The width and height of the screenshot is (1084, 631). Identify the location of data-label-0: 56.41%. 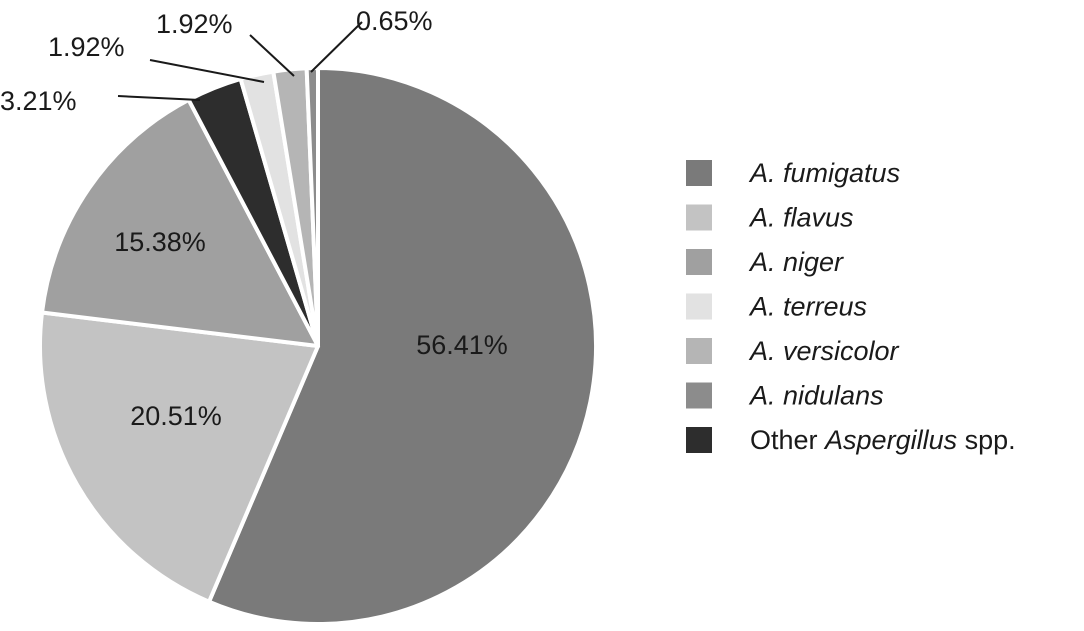
(462, 345).